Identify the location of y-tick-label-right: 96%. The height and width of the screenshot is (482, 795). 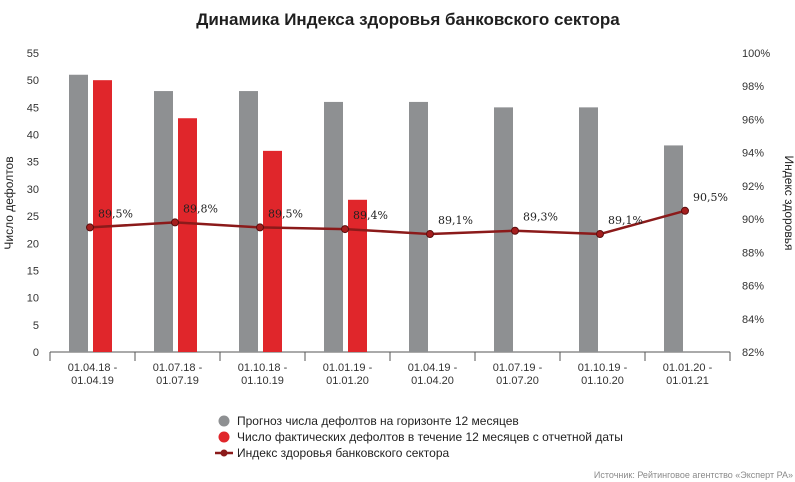
(753, 120).